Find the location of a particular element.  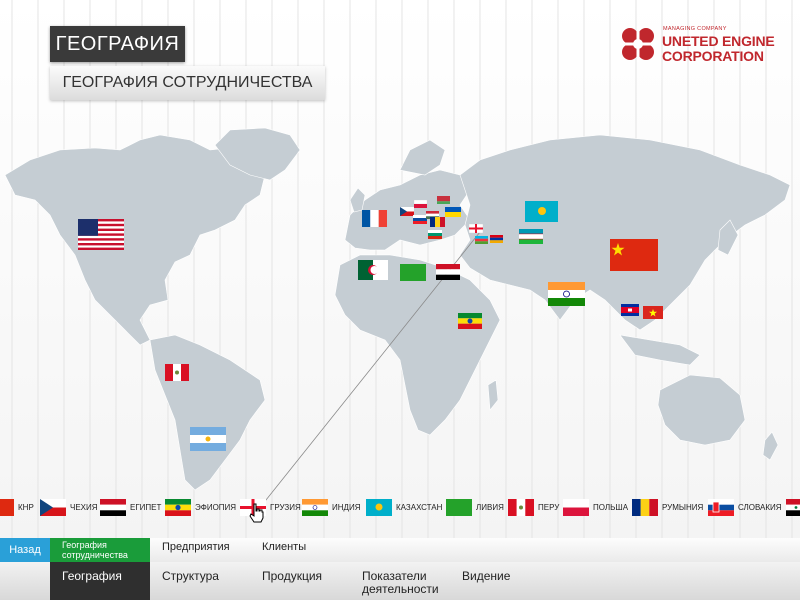

flag-strip-item-peru: ПЕРУ is located at coordinates (533, 507).